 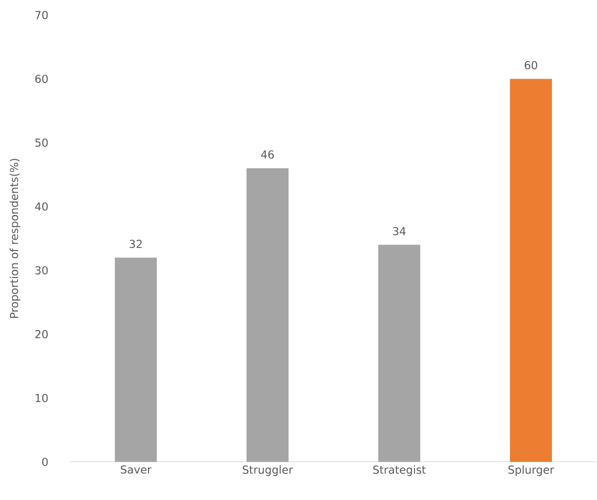 What do you see at coordinates (399, 470) in the screenshot?
I see `x-tick-label: Strategist` at bounding box center [399, 470].